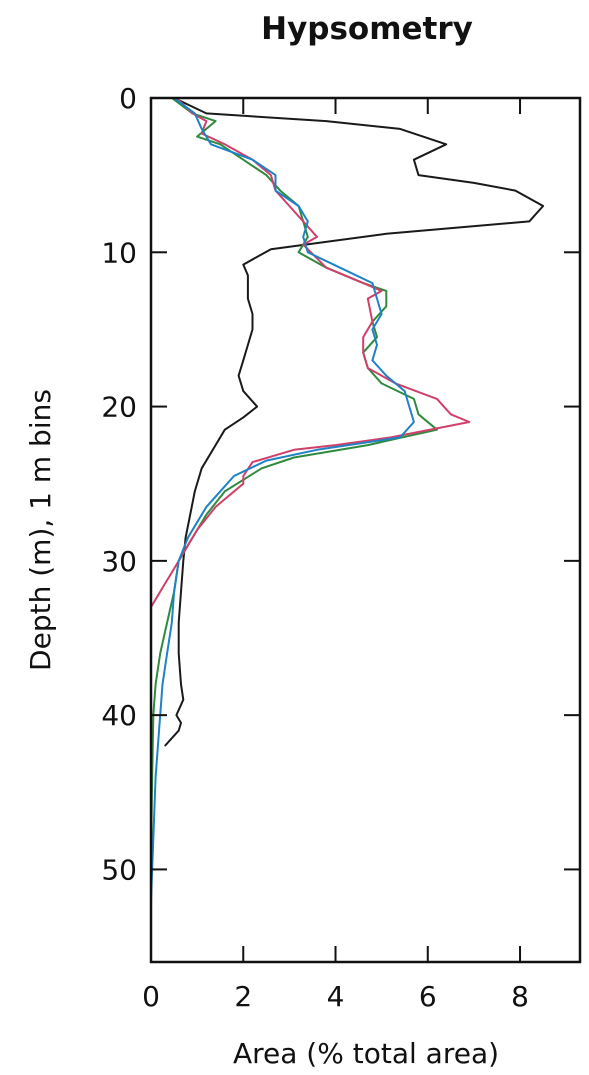 Image resolution: width=589 pixels, height=1075 pixels. What do you see at coordinates (151, 996) in the screenshot?
I see `x-tick-label: 0` at bounding box center [151, 996].